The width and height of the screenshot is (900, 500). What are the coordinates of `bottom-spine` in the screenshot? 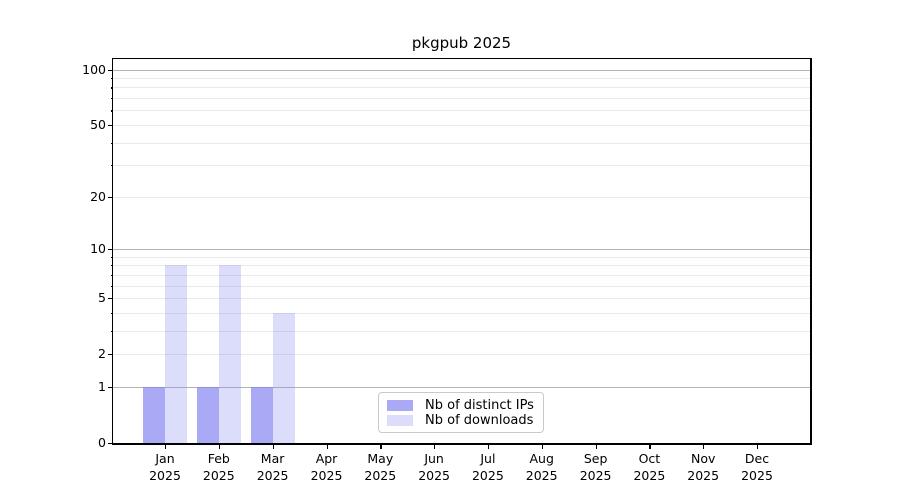 It's located at (461, 444).